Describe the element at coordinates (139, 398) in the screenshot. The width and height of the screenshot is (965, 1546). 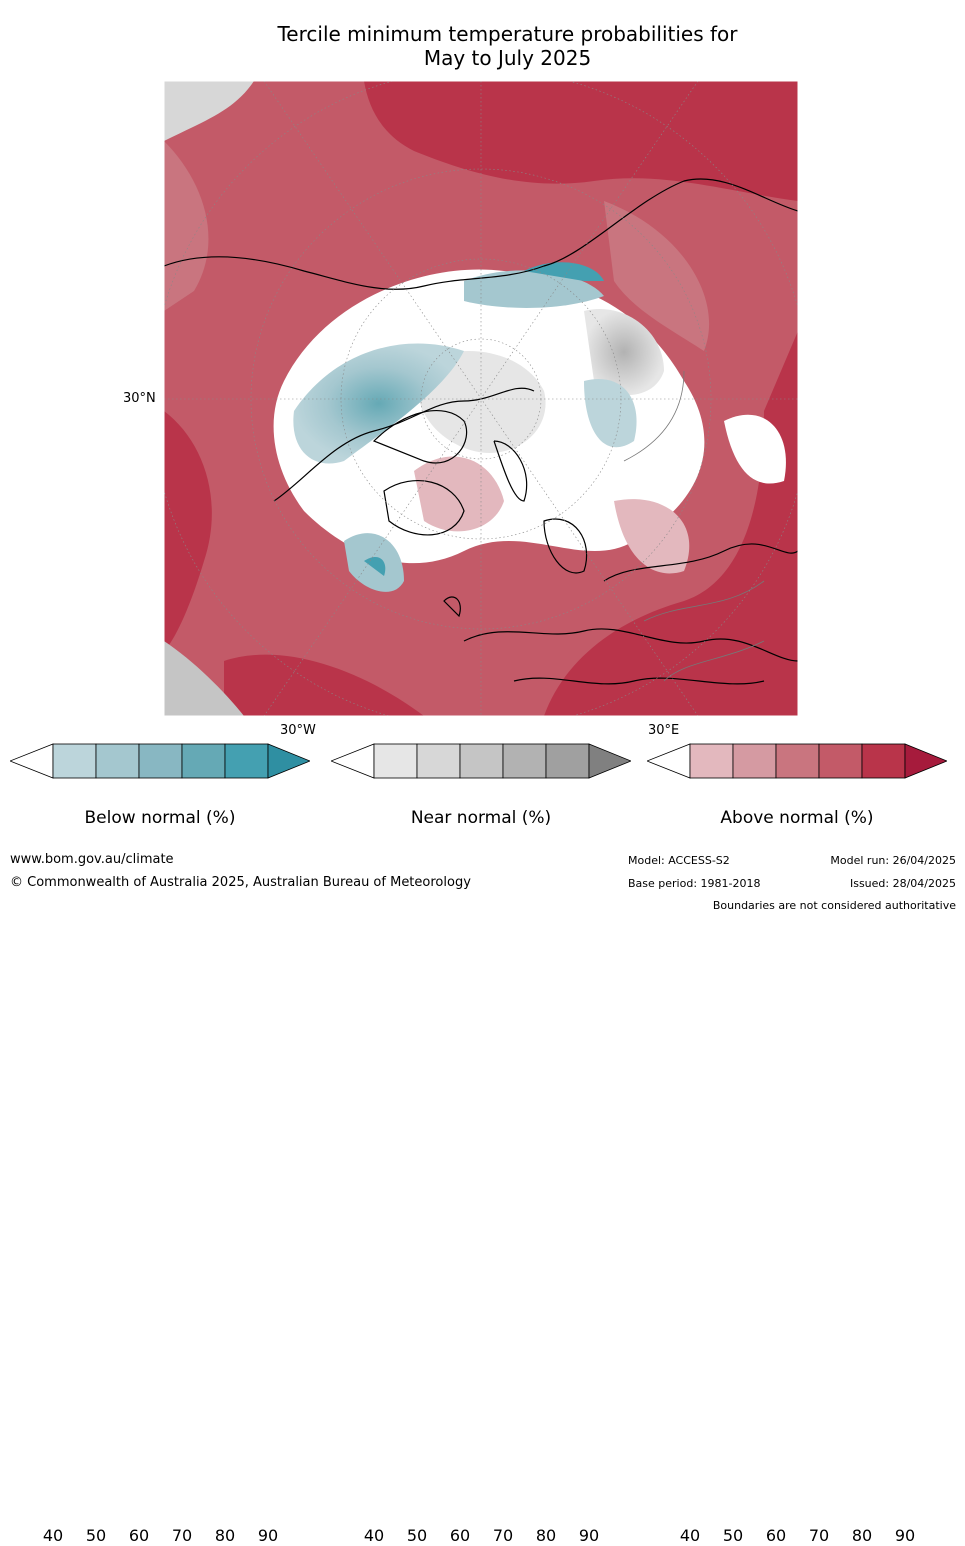
I see `latitude-label: 30°N` at that location.